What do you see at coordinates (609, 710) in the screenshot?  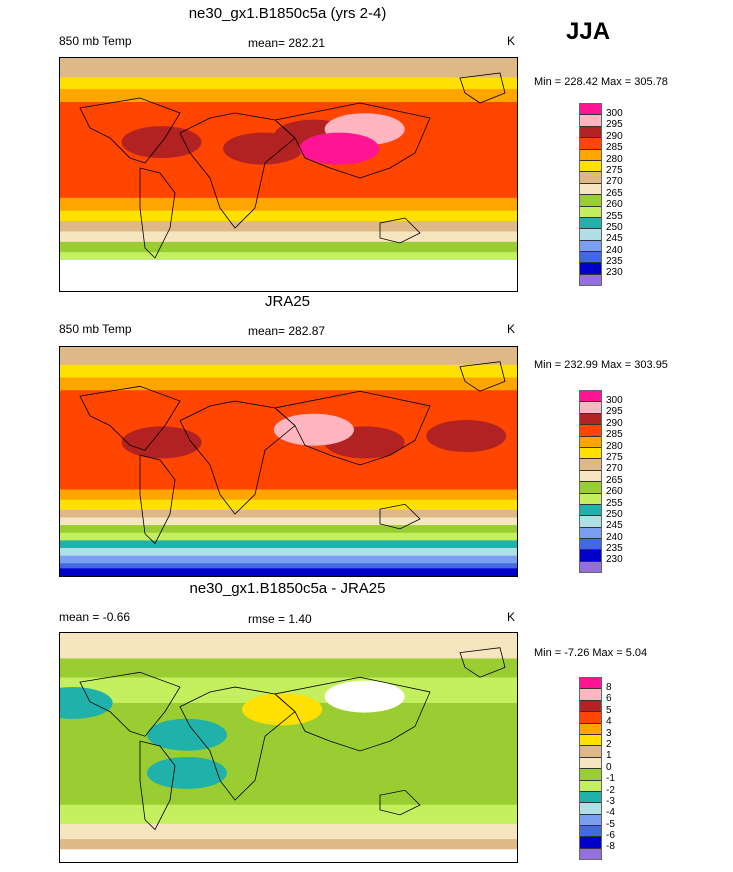 I see `colorbar-label: 5` at bounding box center [609, 710].